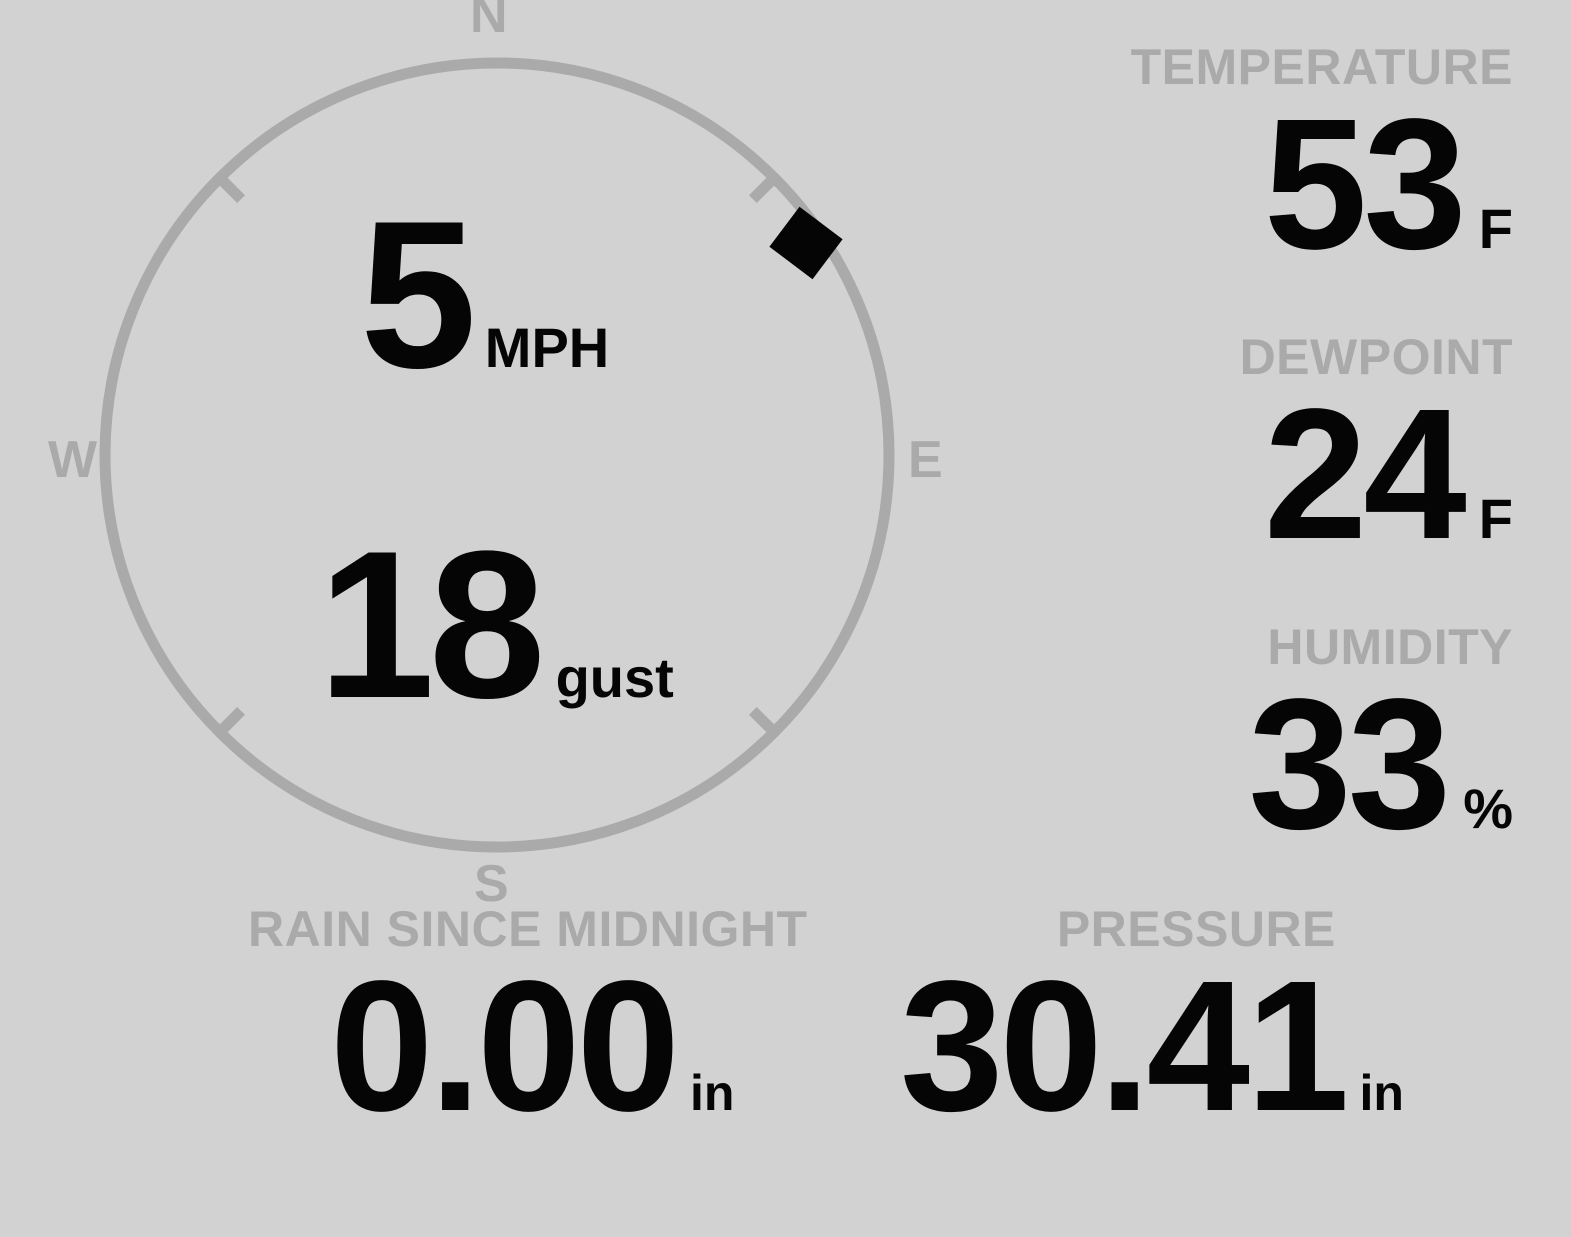  I want to click on temperature-panel: TEMPERATURE 53 F, so click(1322, 160).